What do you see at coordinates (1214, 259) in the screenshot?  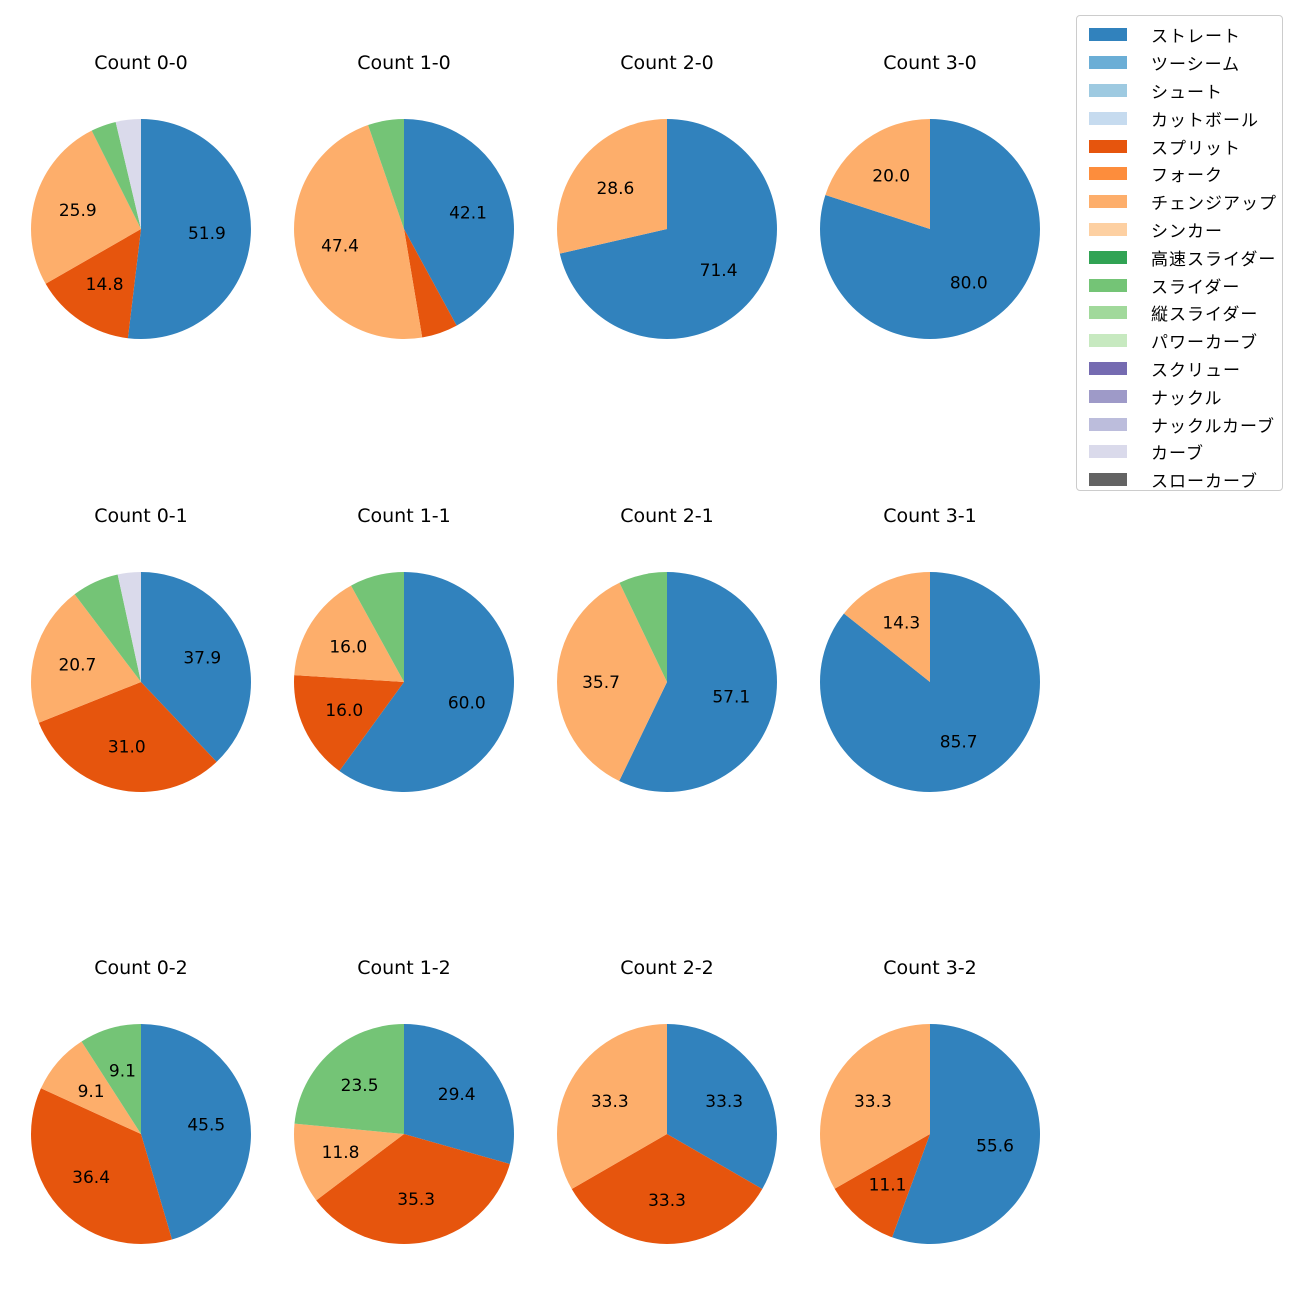 I see `legend-label: 高速スライダー` at bounding box center [1214, 259].